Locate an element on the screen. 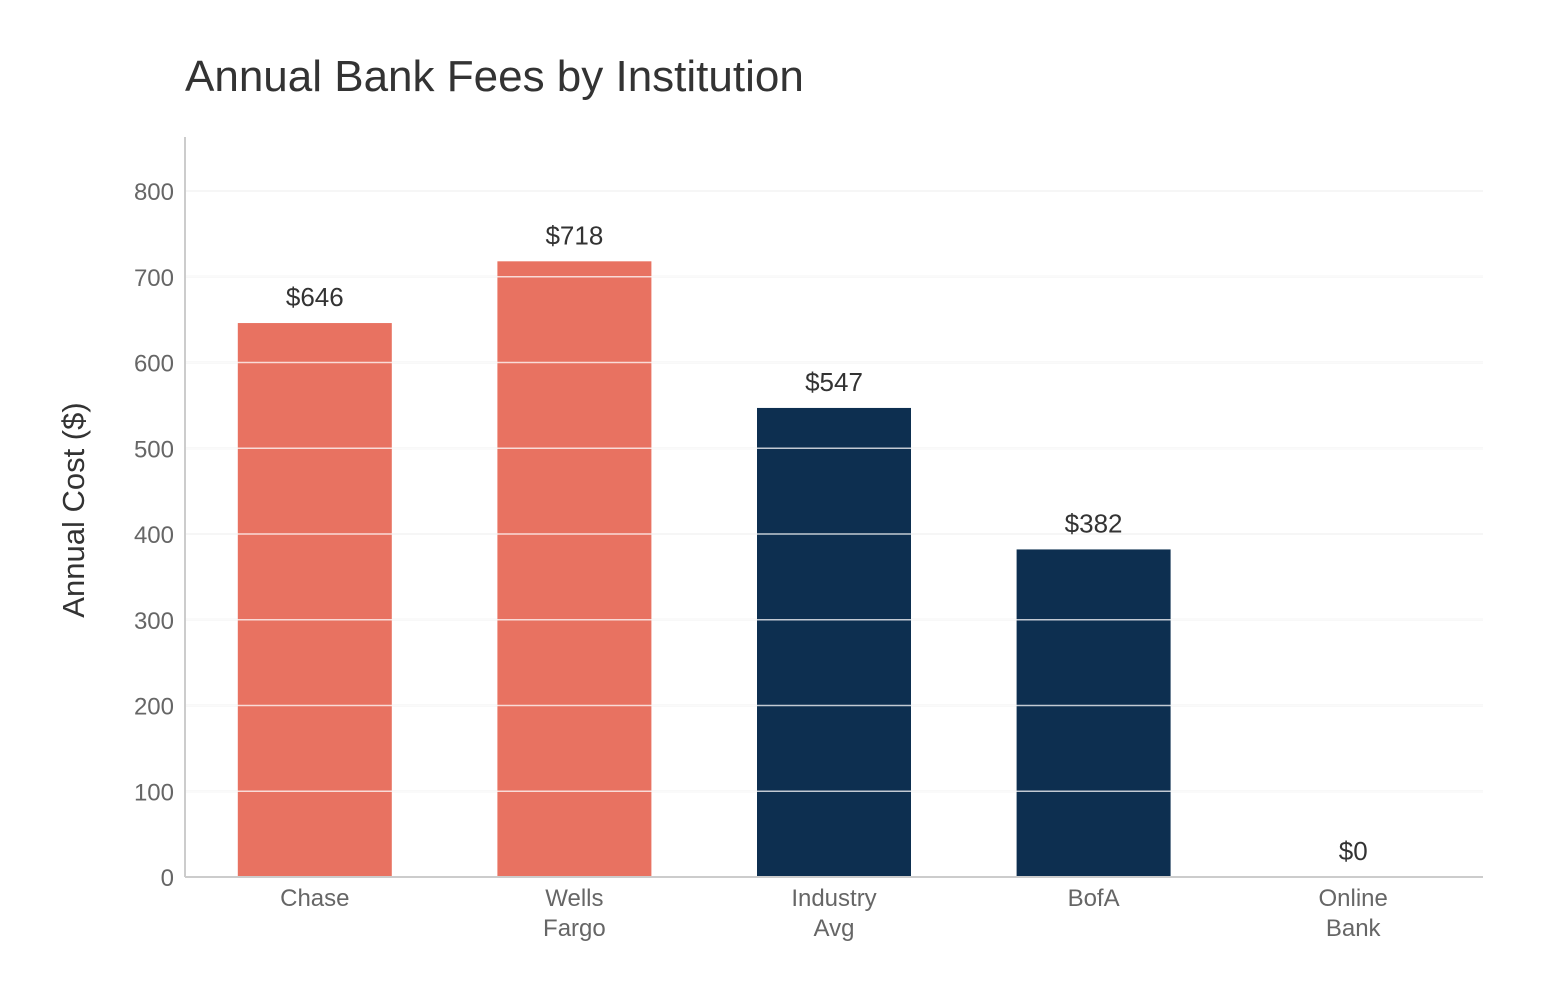  y-tick-label: 300 is located at coordinates (154, 621).